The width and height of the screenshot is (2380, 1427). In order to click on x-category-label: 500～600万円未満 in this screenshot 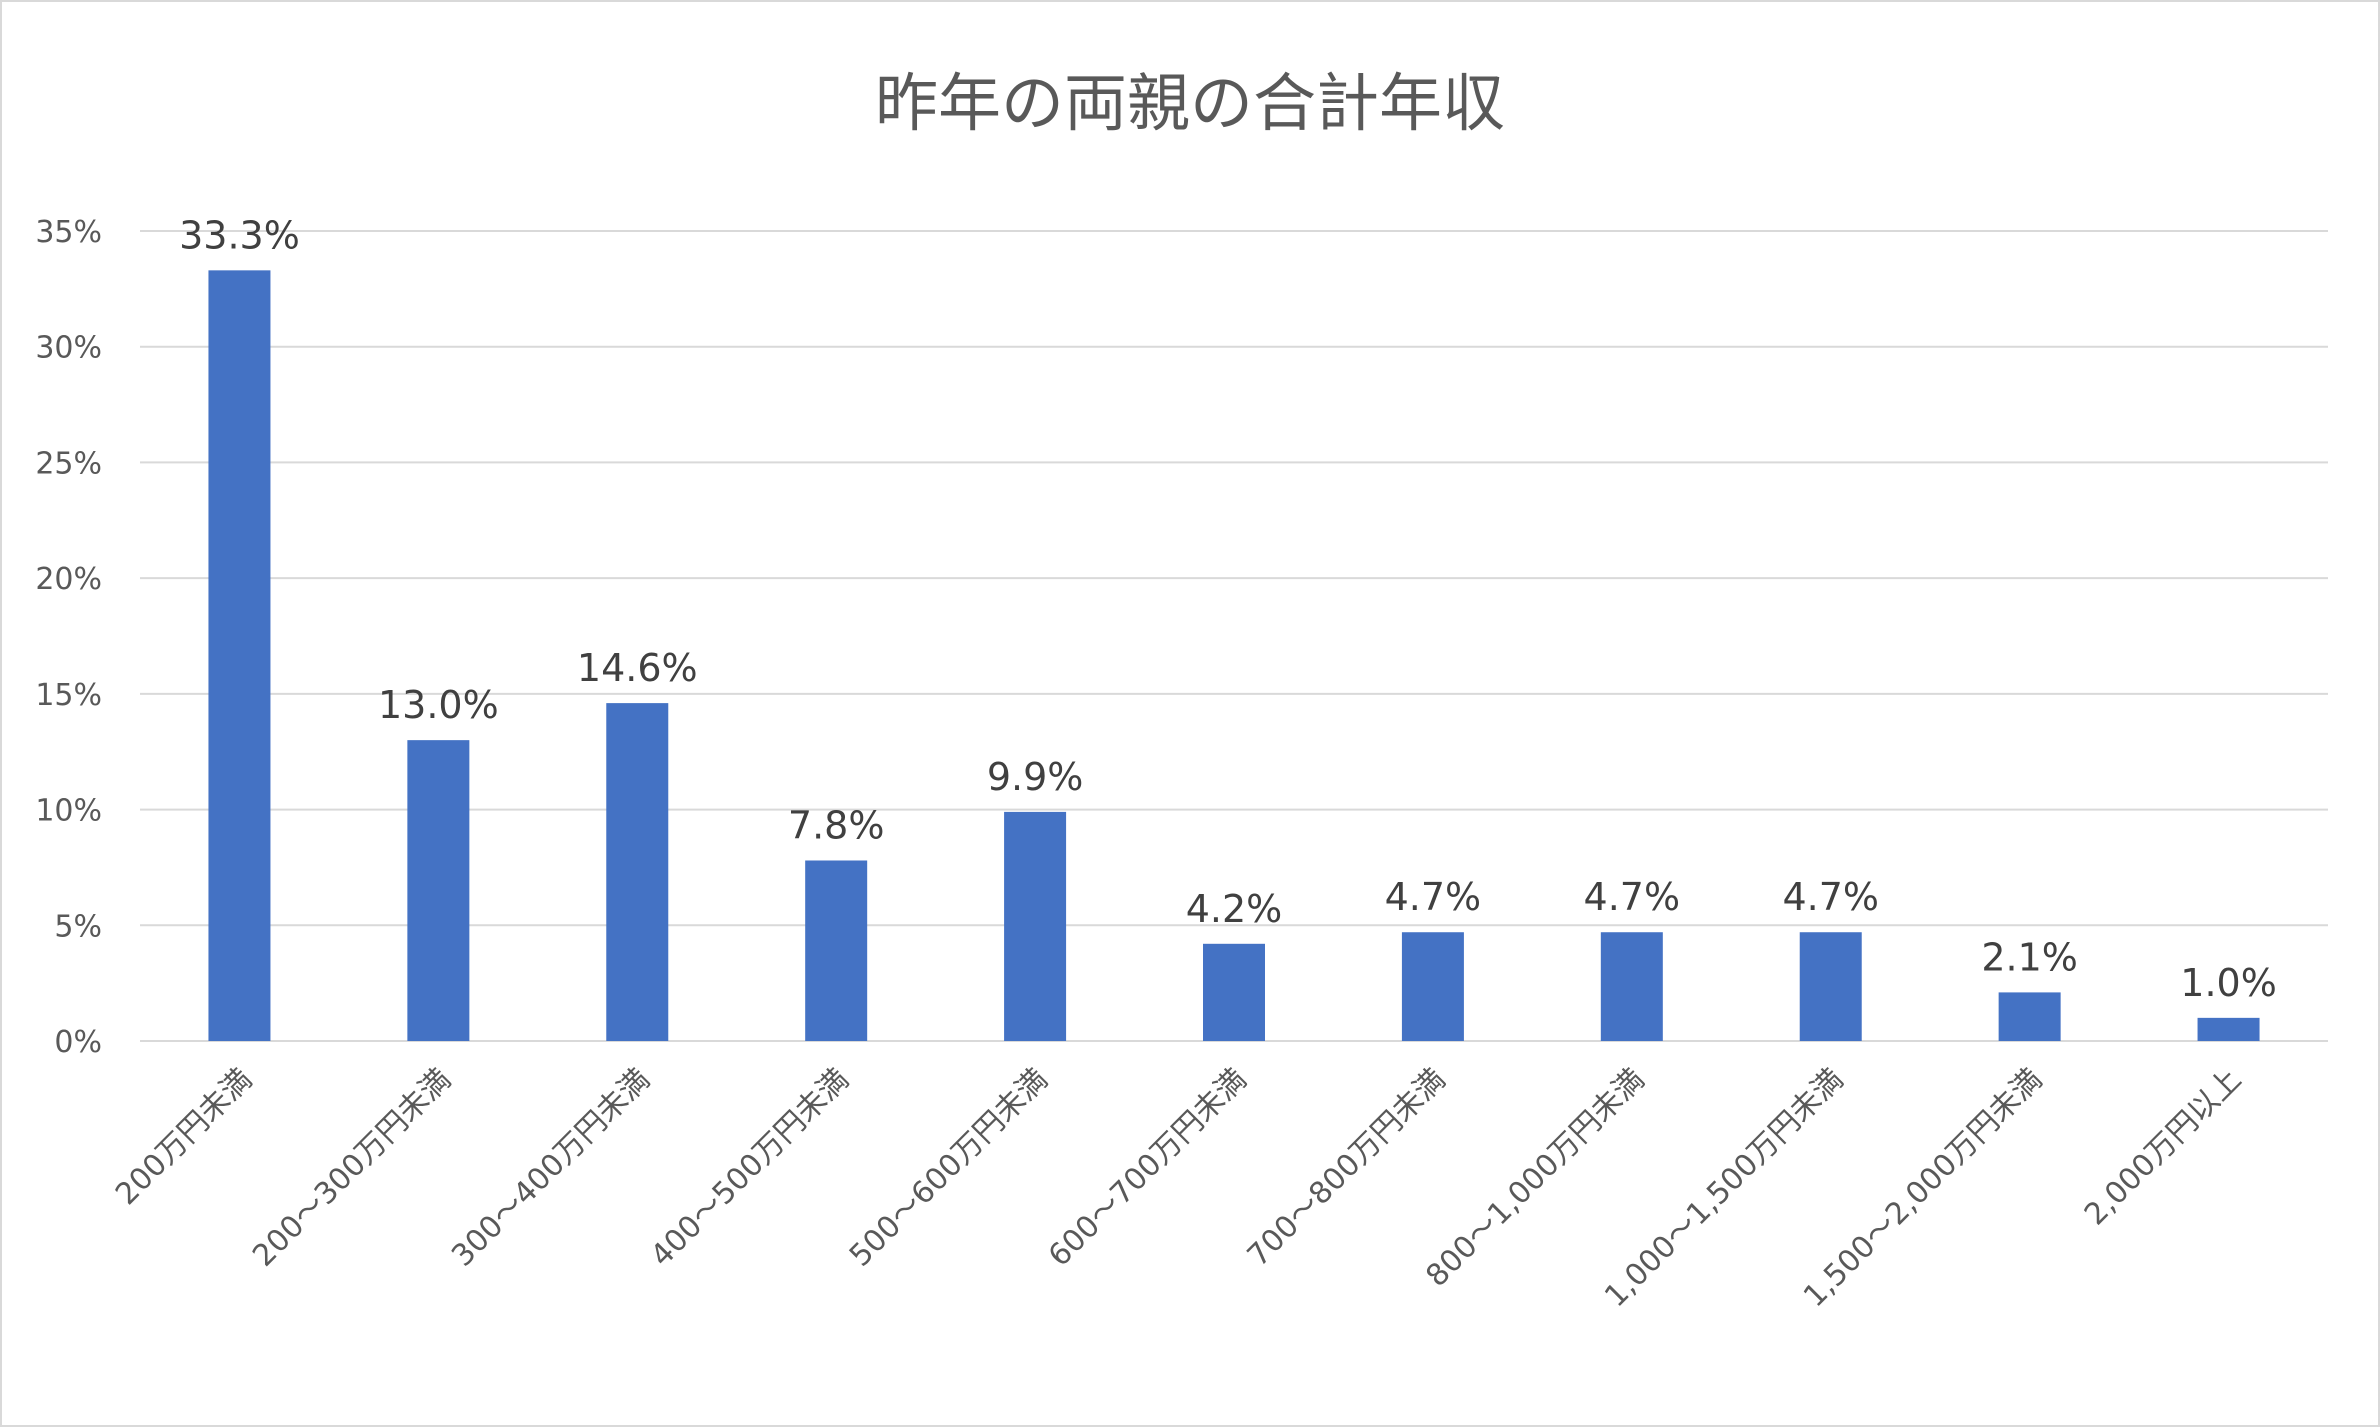, I will do `click(949, 1168)`.